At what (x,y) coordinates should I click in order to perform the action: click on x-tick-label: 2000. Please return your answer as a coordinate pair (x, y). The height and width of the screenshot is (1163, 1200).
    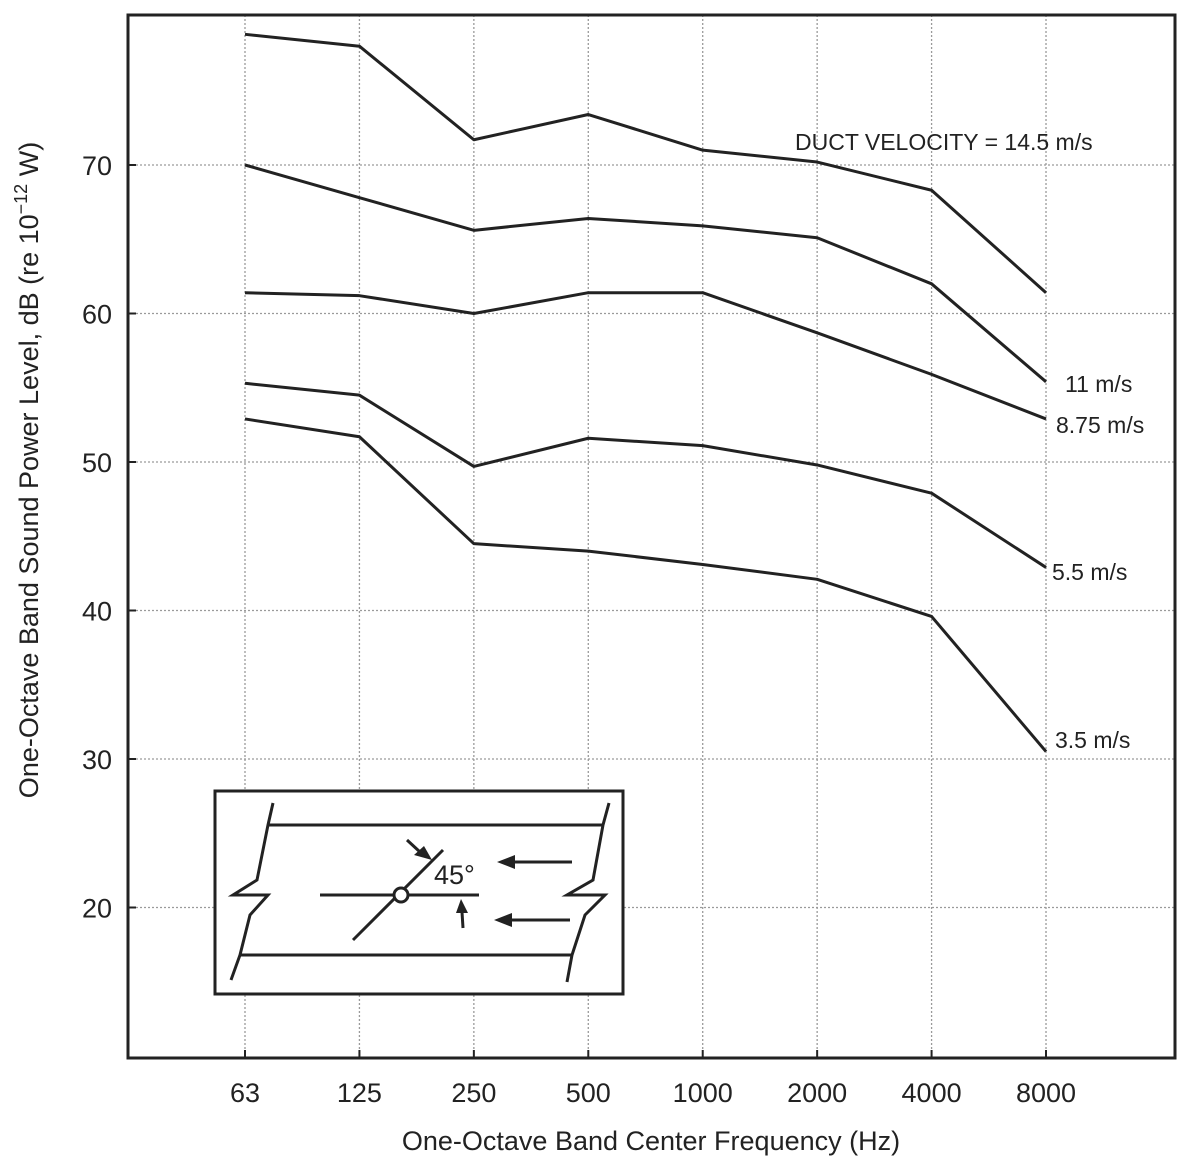
    Looking at the image, I should click on (817, 1093).